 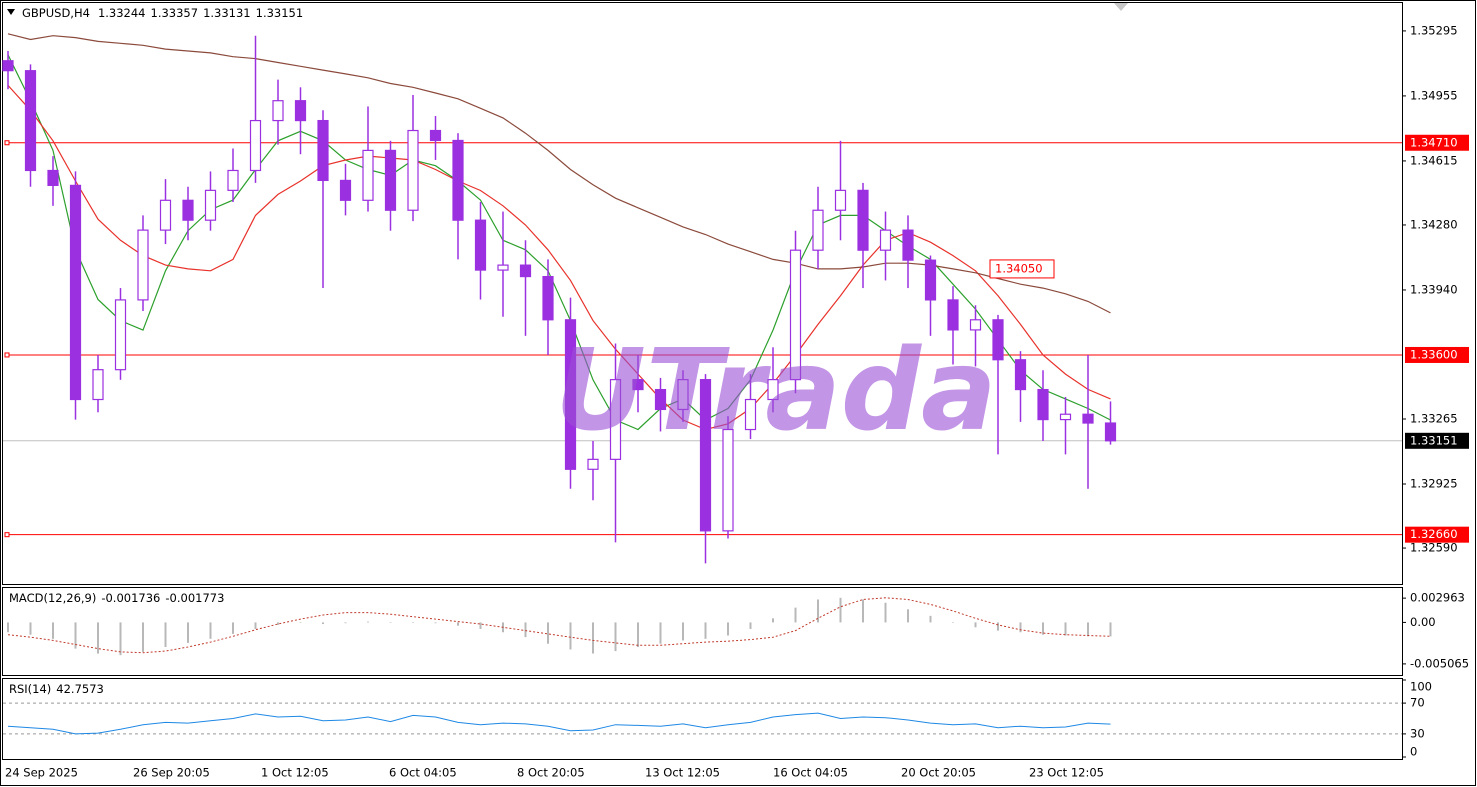 I want to click on current-price-box, so click(x=1437, y=440).